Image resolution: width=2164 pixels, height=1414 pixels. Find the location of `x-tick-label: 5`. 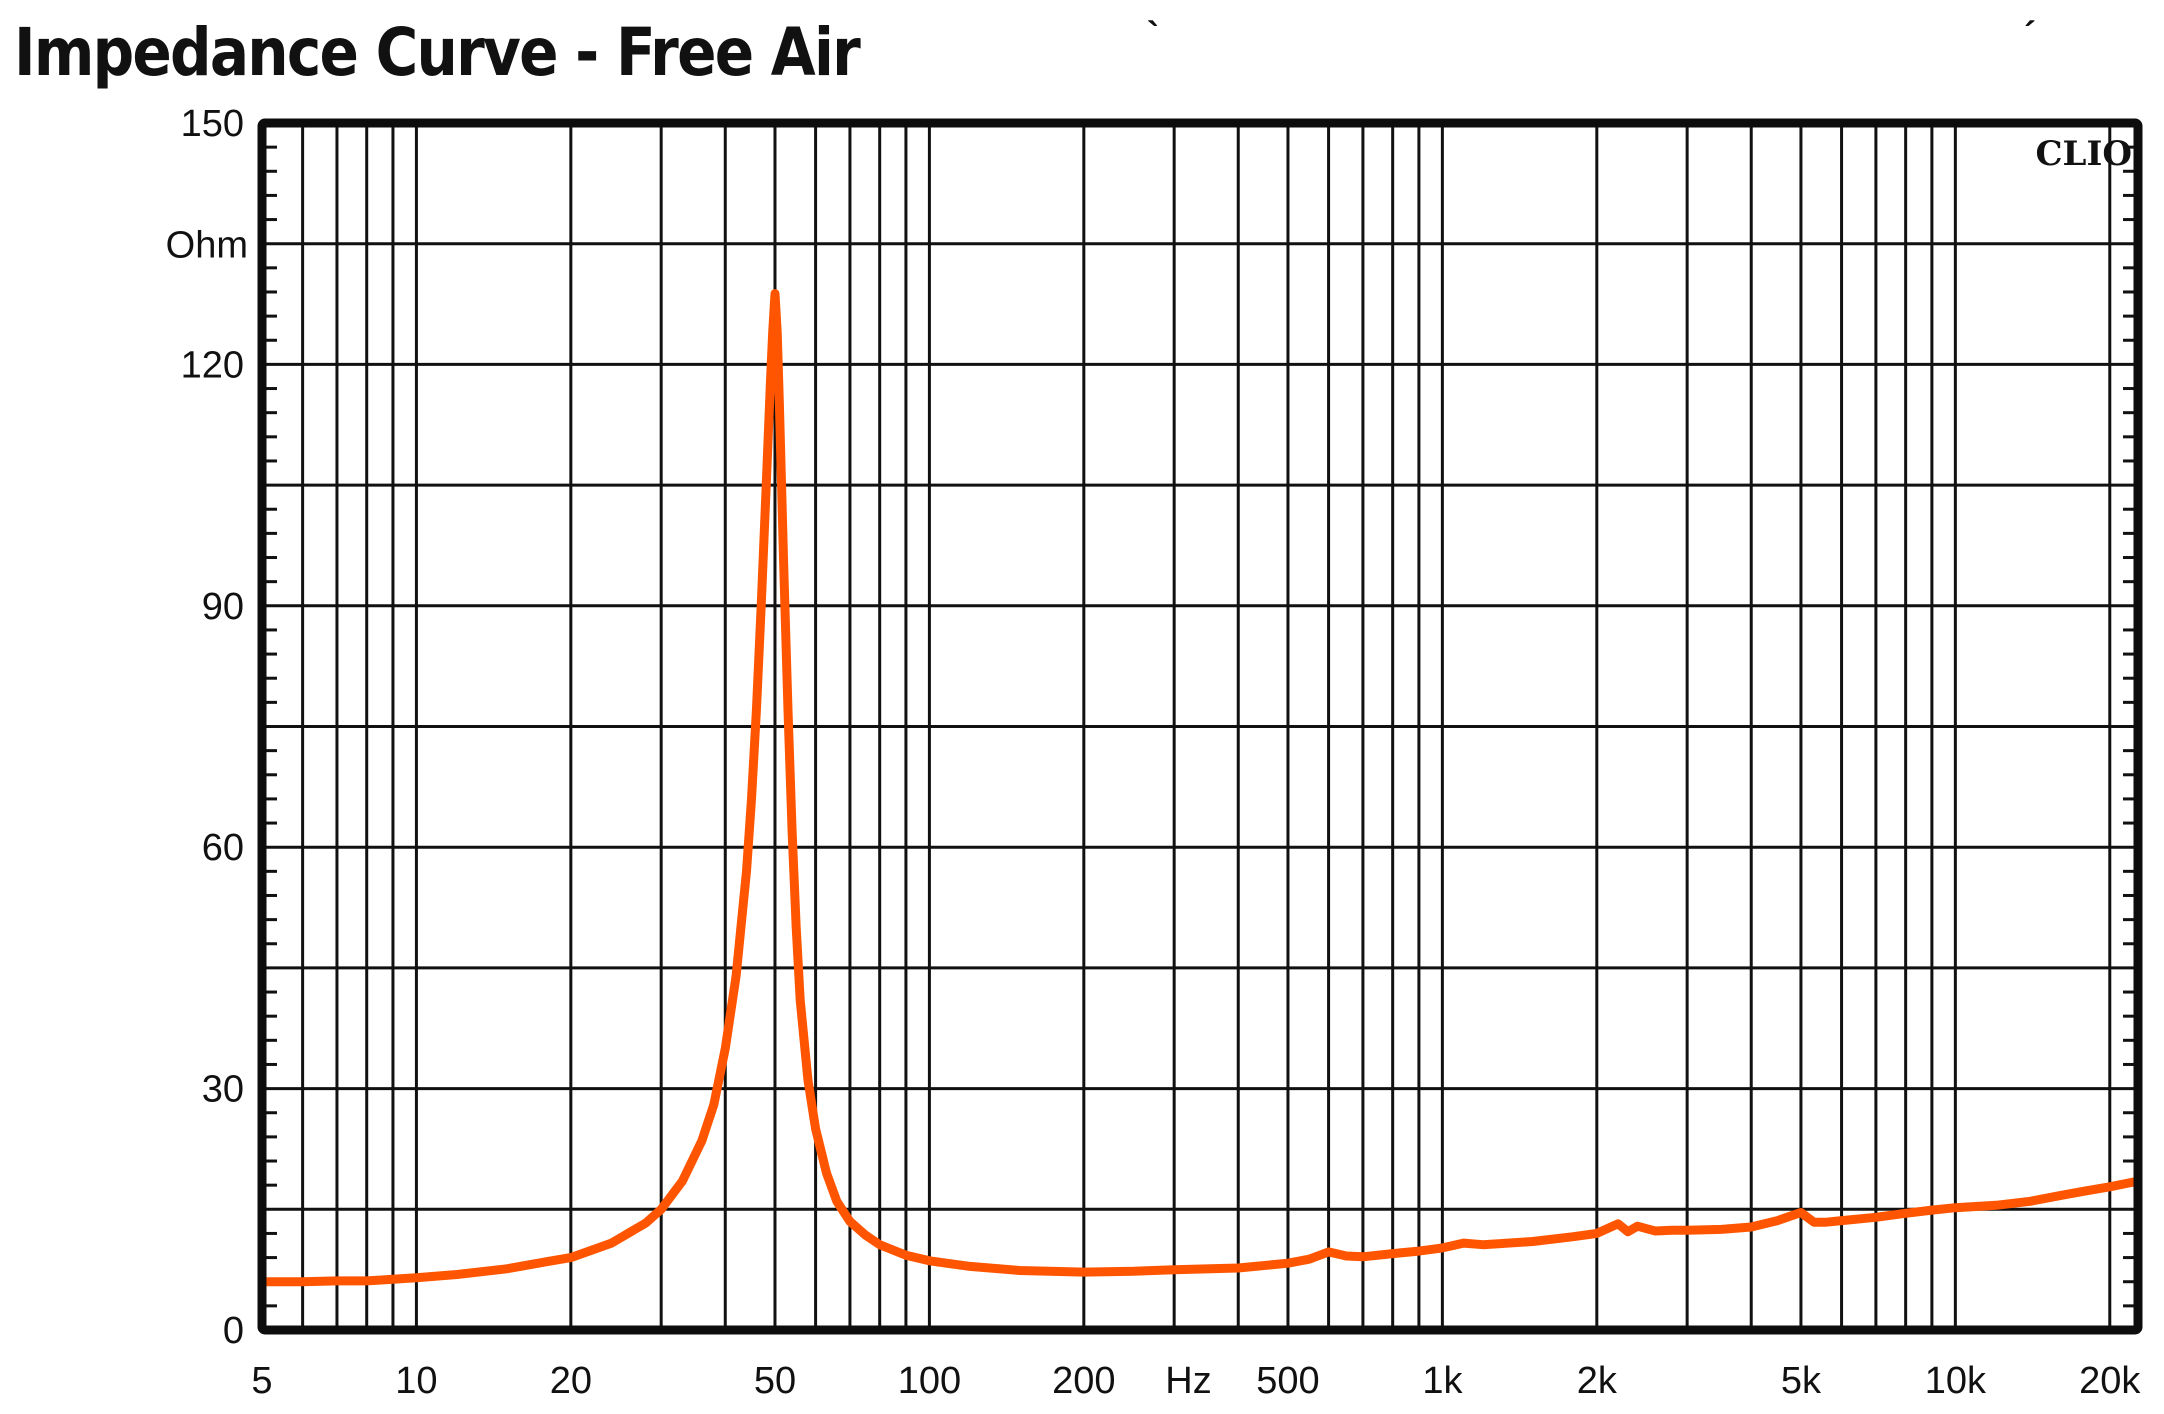

x-tick-label: 5 is located at coordinates (261, 1381).